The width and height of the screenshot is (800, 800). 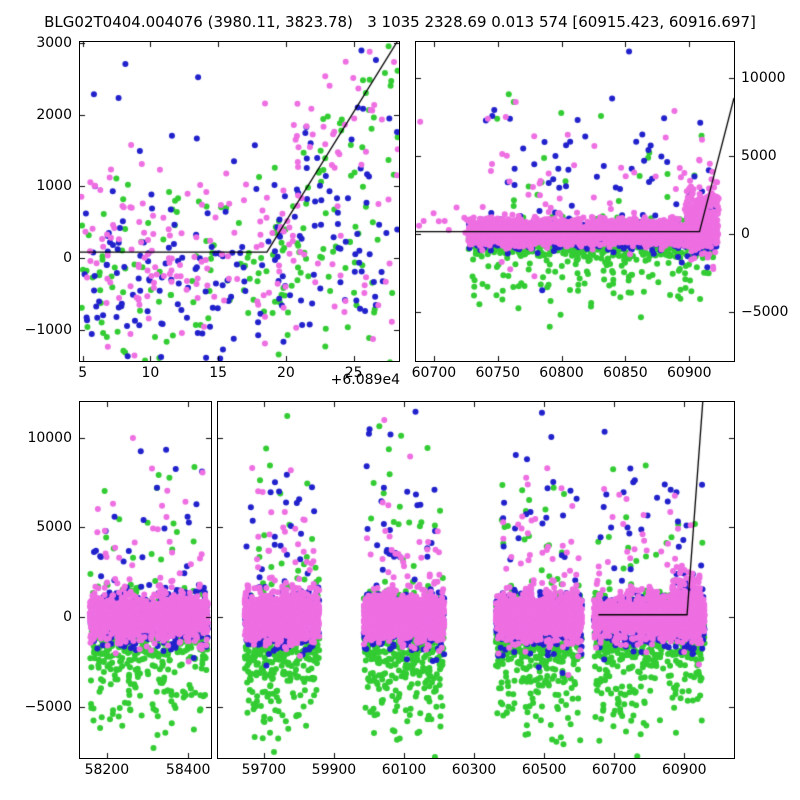 I want to click on x-tick-label: 15, so click(x=218, y=373).